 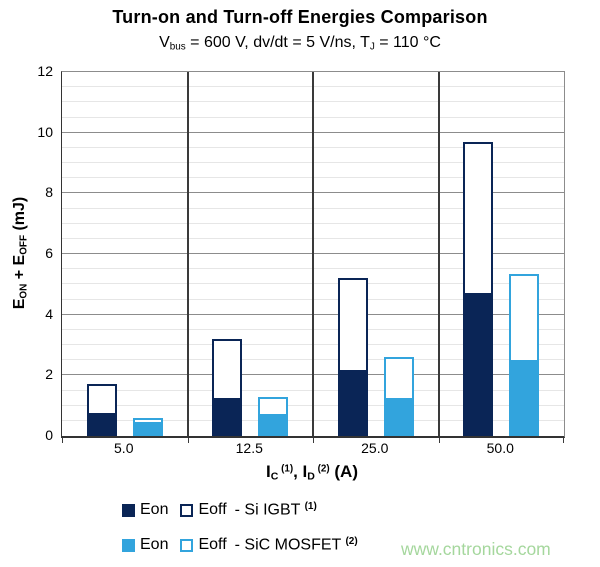 I want to click on x-tick-label: 12.5, so click(x=249, y=448).